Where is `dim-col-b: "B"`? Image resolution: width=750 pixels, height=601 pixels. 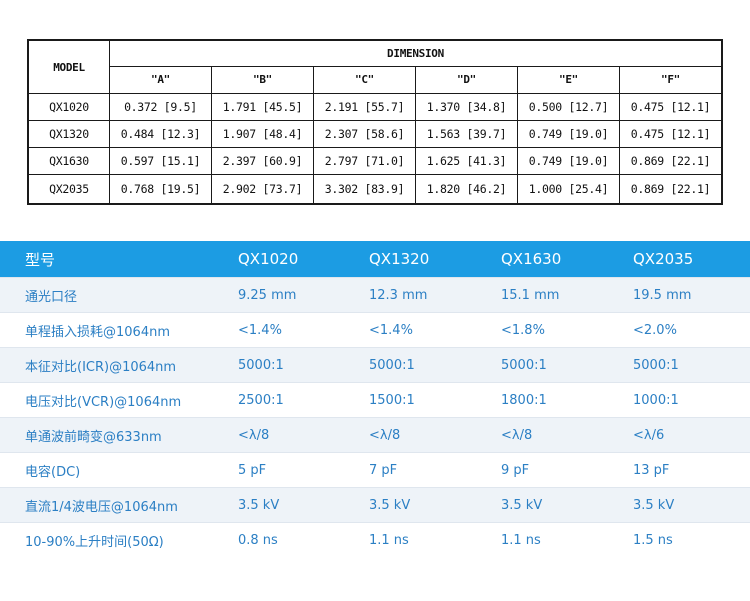 dim-col-b: "B" is located at coordinates (262, 80).